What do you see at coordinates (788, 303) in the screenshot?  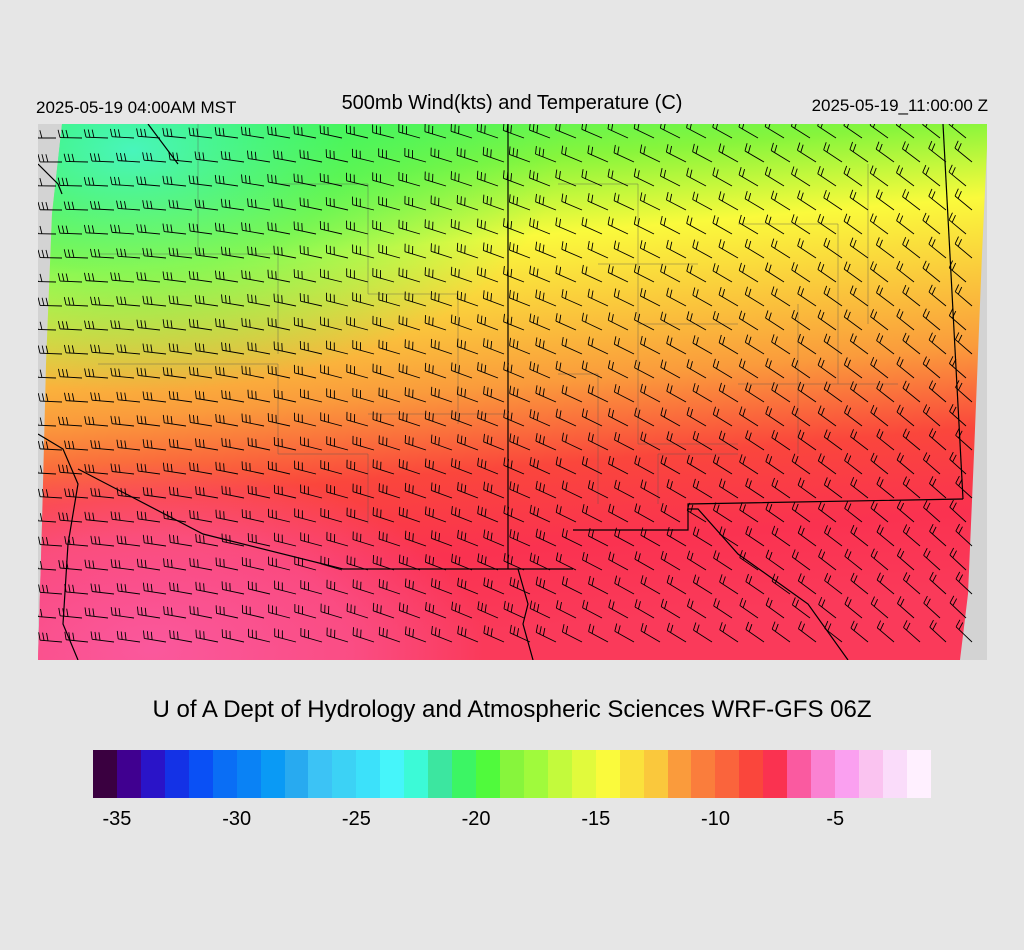 I see `county-line` at bounding box center [788, 303].